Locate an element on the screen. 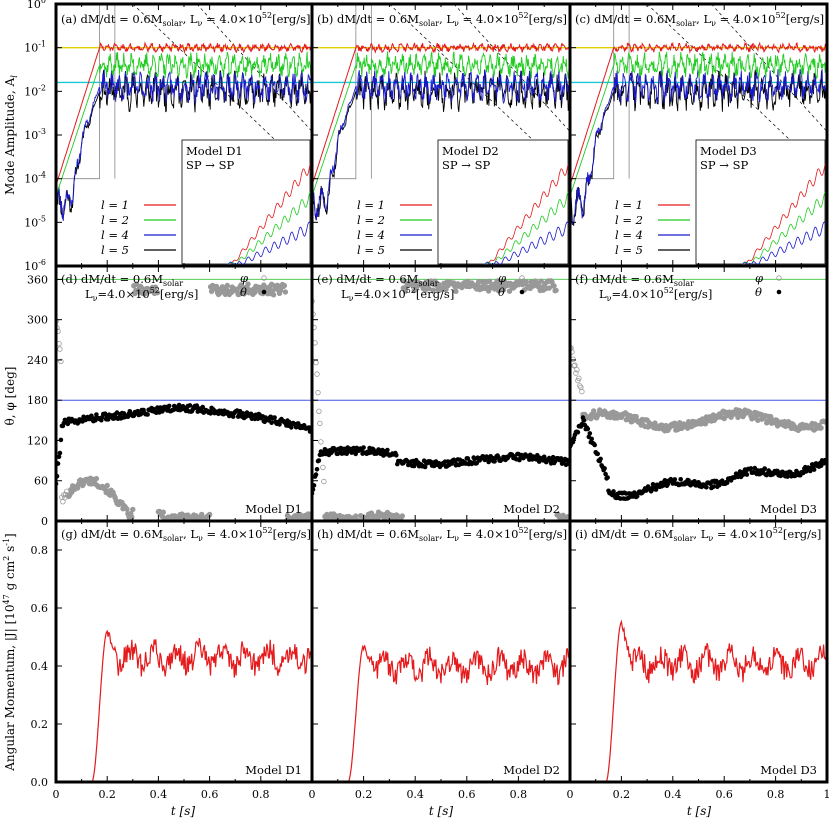 The height and width of the screenshot is (821, 831). panel-title-f-line2: Lν=4.0×1052[erg/s] is located at coordinates (655, 294).